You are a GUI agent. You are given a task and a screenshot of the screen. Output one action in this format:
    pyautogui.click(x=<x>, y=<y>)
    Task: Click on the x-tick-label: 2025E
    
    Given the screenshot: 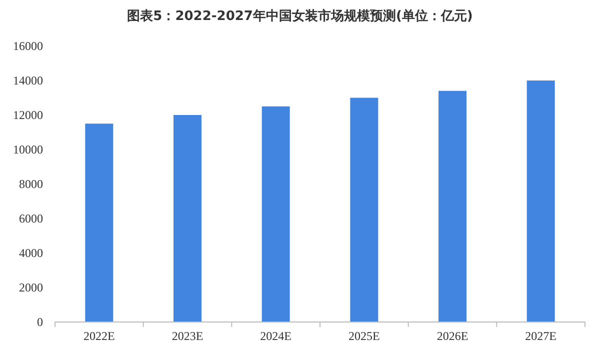 What is the action you would take?
    pyautogui.click(x=364, y=336)
    